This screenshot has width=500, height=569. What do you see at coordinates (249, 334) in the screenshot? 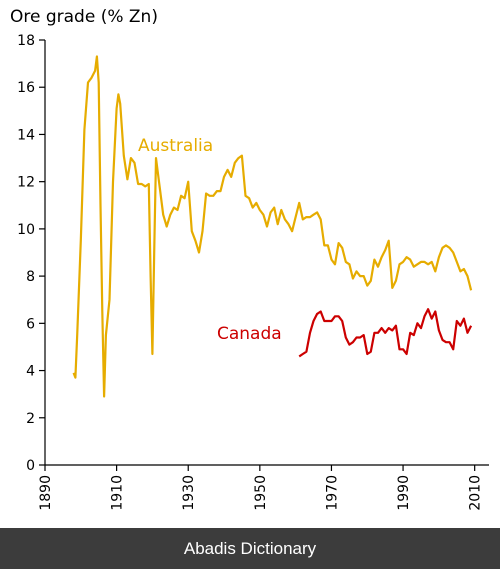
I see `series-label-canada: Canada` at bounding box center [249, 334].